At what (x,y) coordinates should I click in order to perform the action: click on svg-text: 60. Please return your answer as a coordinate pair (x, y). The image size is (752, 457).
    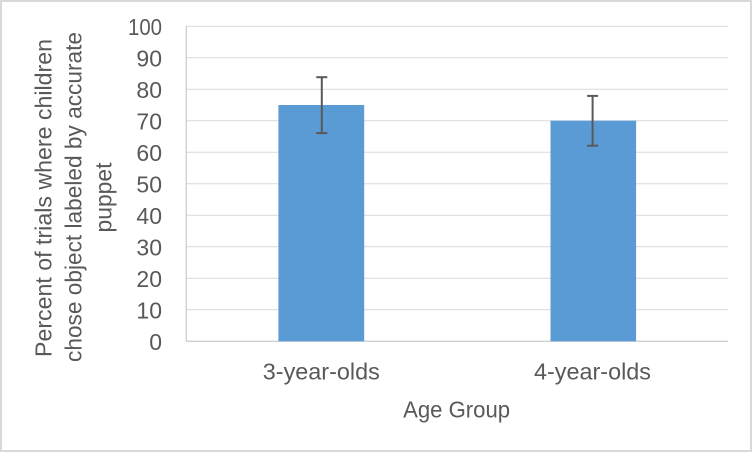
    Looking at the image, I should click on (149, 153).